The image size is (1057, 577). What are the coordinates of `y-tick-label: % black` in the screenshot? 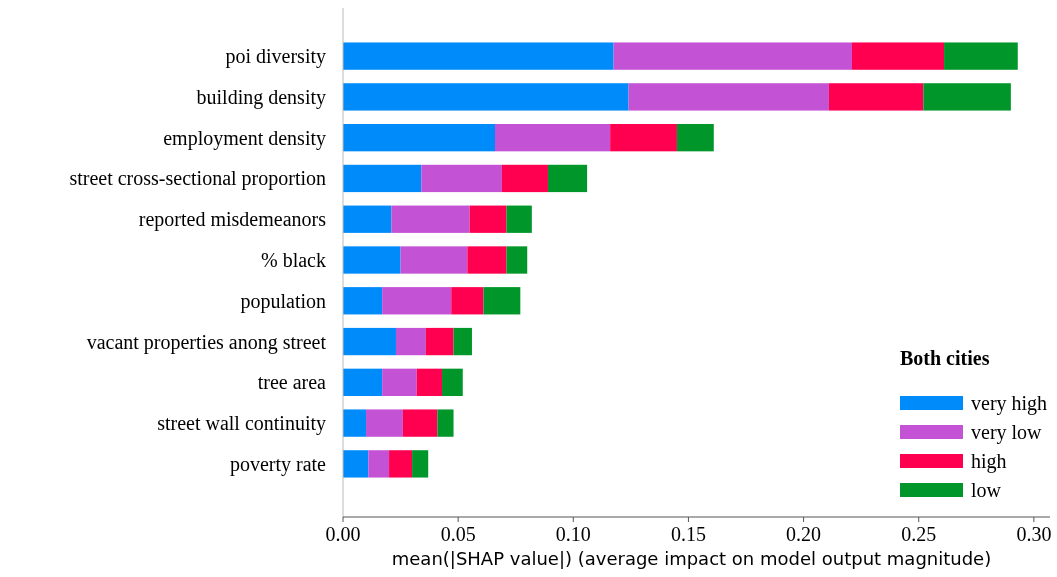 It's located at (293, 260).